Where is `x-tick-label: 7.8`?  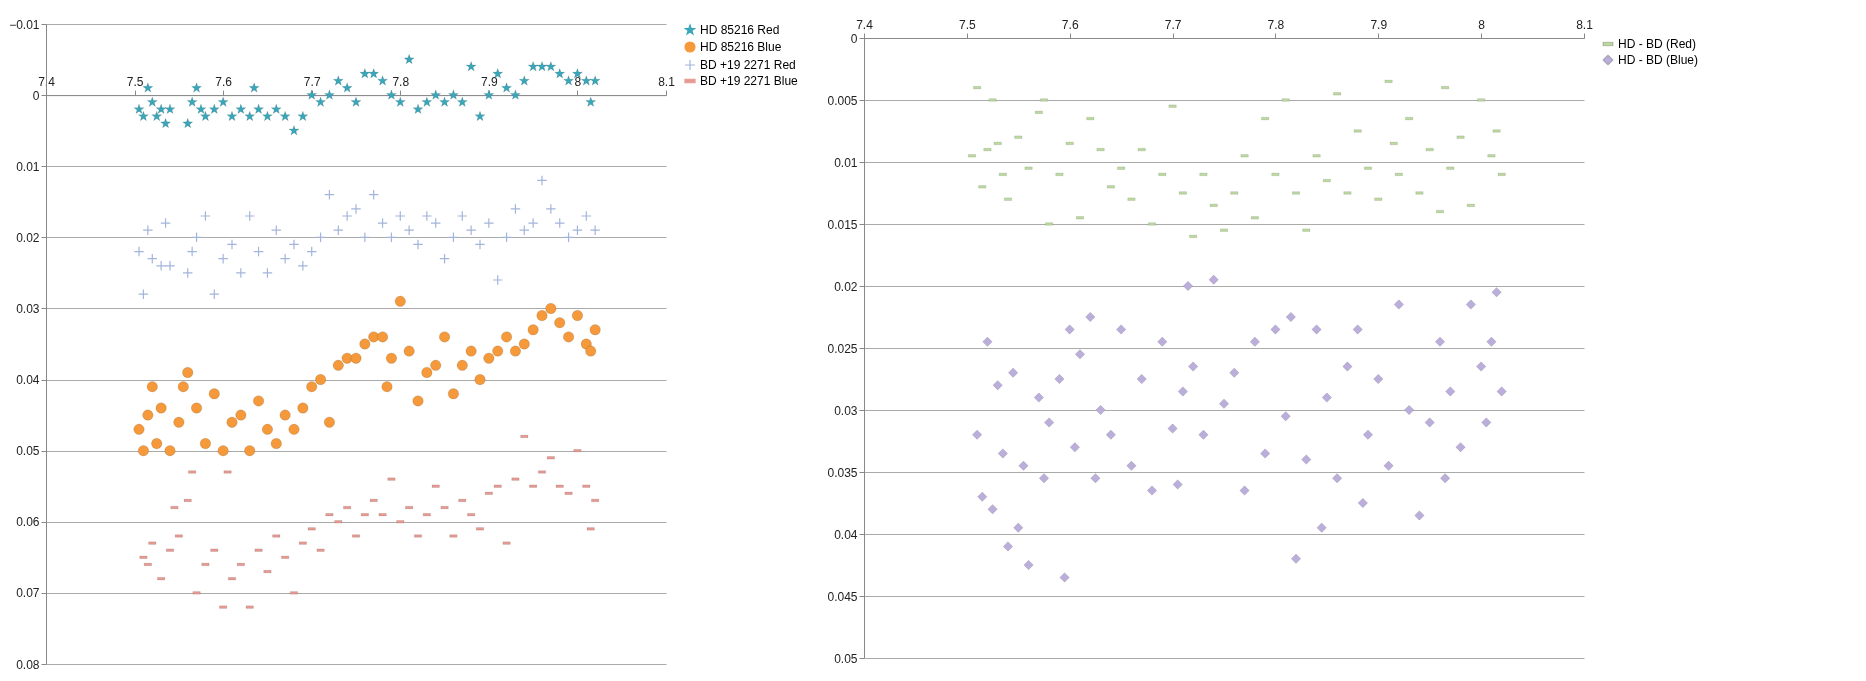
x-tick-label: 7.8 is located at coordinates (1276, 24).